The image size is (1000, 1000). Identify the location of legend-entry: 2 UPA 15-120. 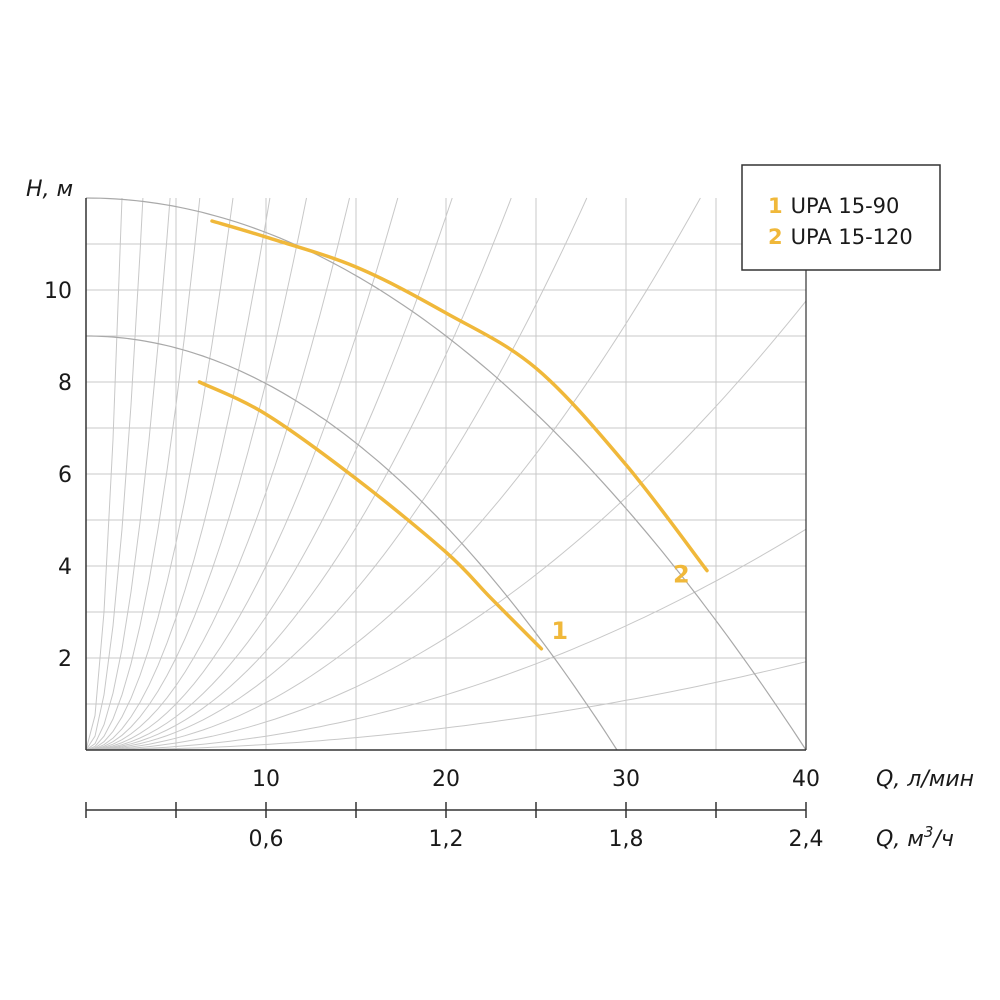
(840, 237).